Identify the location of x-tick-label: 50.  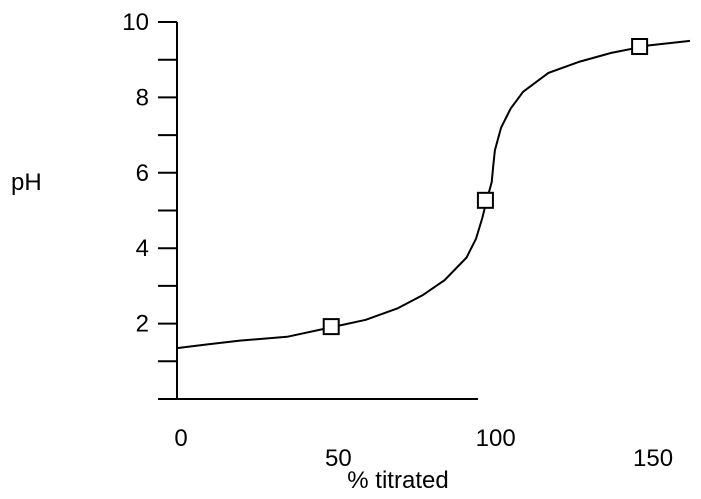
(338, 458).